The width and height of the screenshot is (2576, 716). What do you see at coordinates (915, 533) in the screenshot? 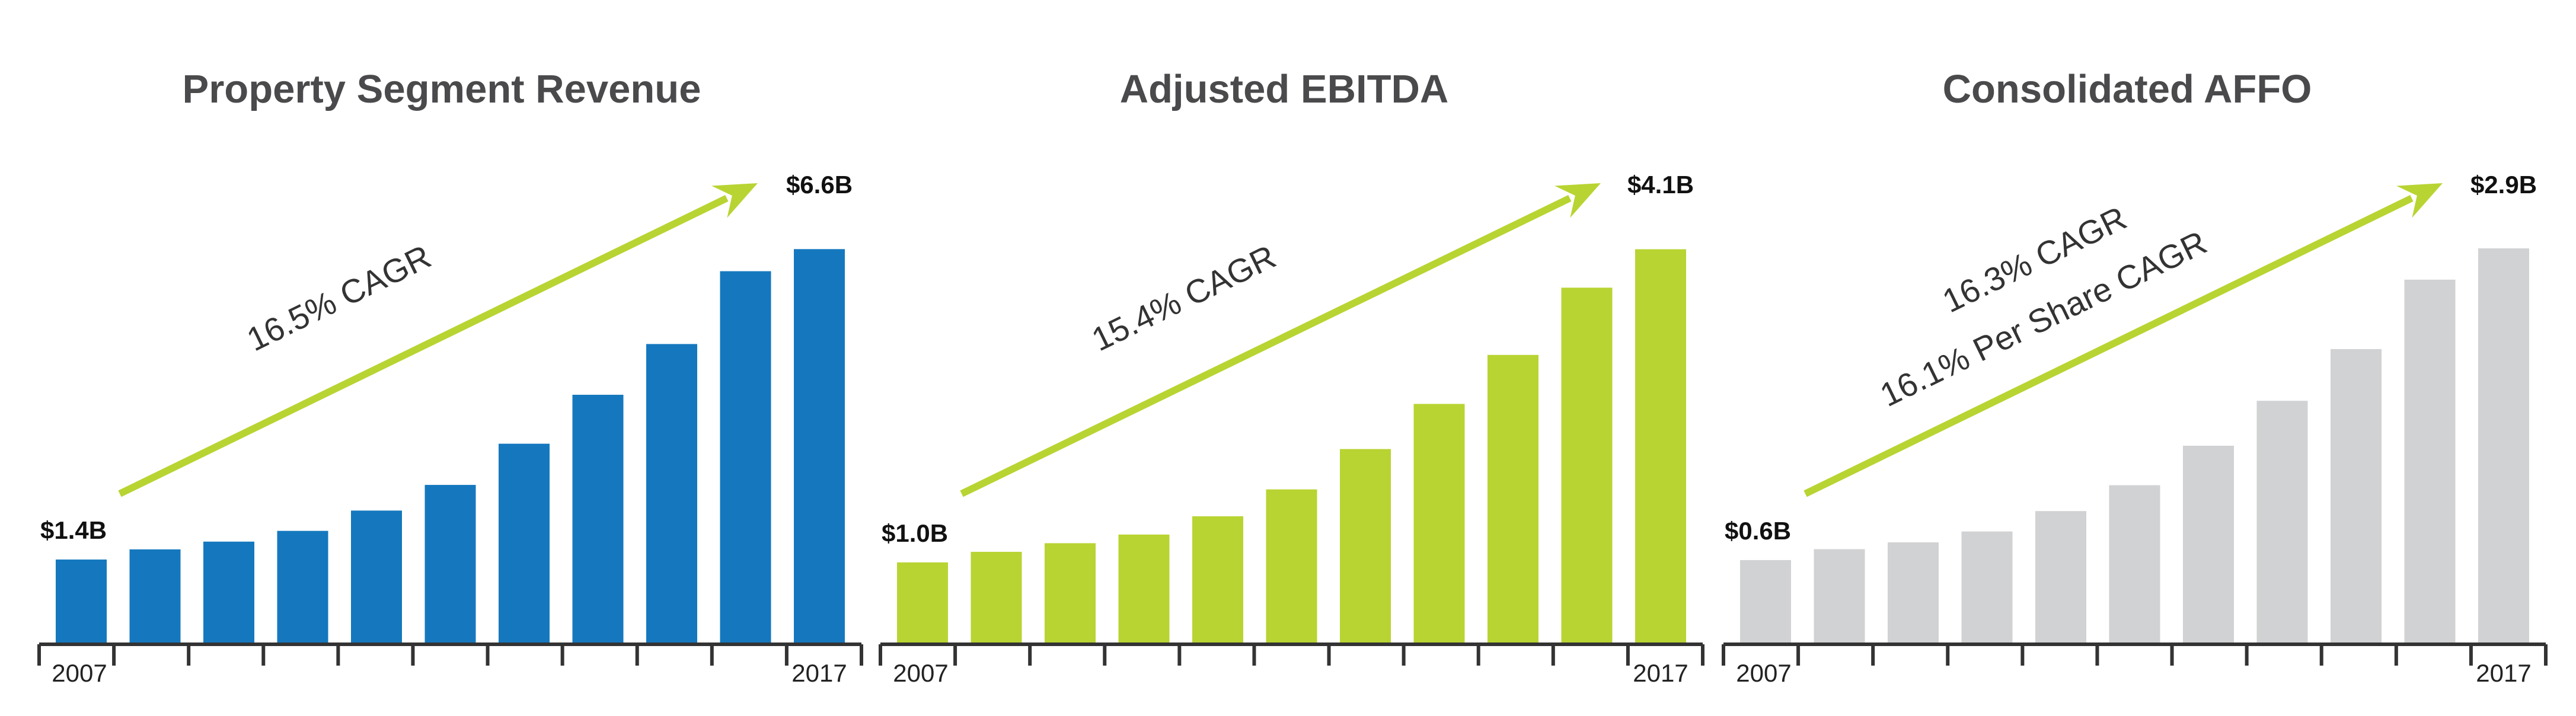
I see `data-label-start: $1.0B` at bounding box center [915, 533].